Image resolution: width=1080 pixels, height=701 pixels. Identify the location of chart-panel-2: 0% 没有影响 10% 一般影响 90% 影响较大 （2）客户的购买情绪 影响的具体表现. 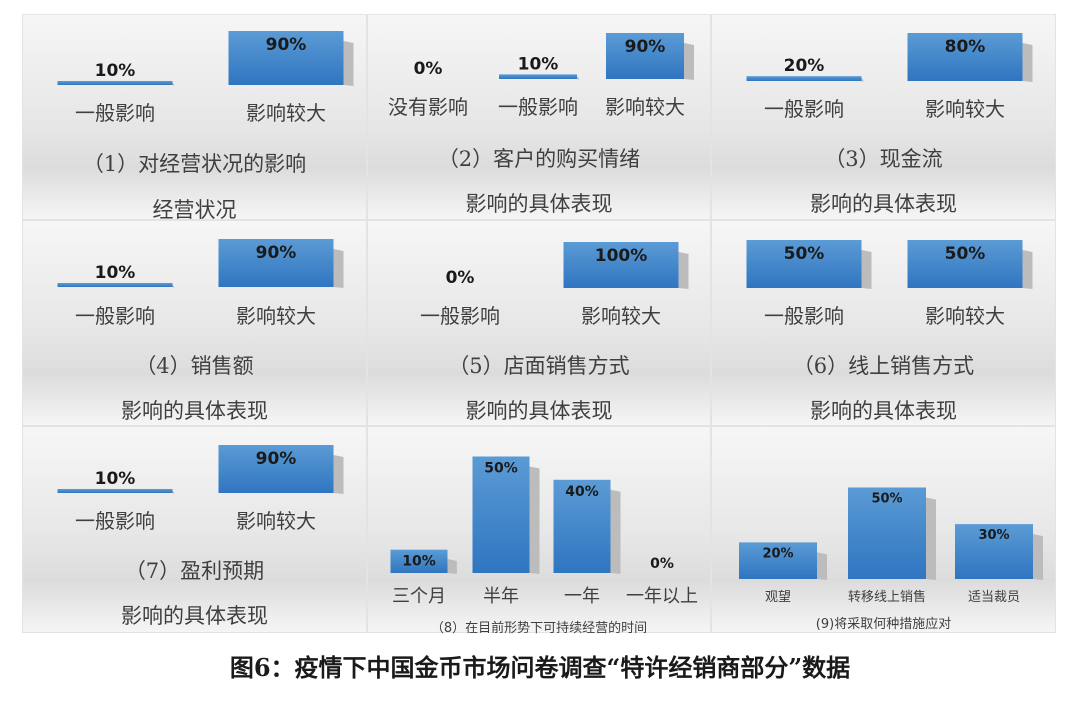
(539, 117).